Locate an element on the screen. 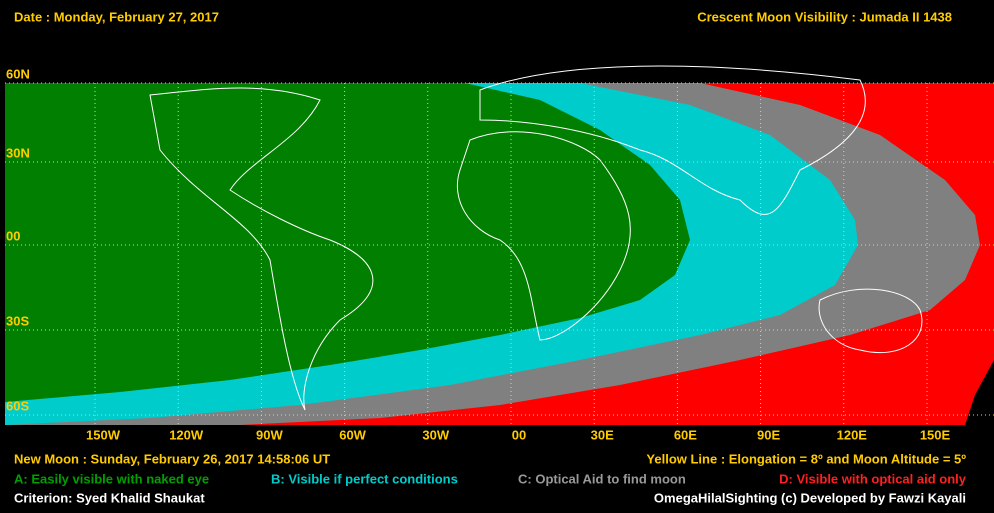 The height and width of the screenshot is (513, 994). legend-b: B: Visible if perfect conditions is located at coordinates (364, 478).